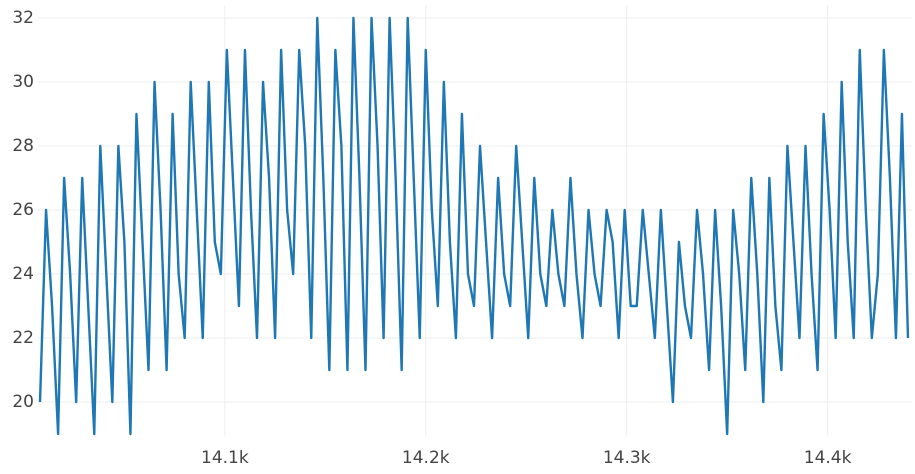 This screenshot has width=915, height=474. I want to click on y-tick-label: 22, so click(23, 338).